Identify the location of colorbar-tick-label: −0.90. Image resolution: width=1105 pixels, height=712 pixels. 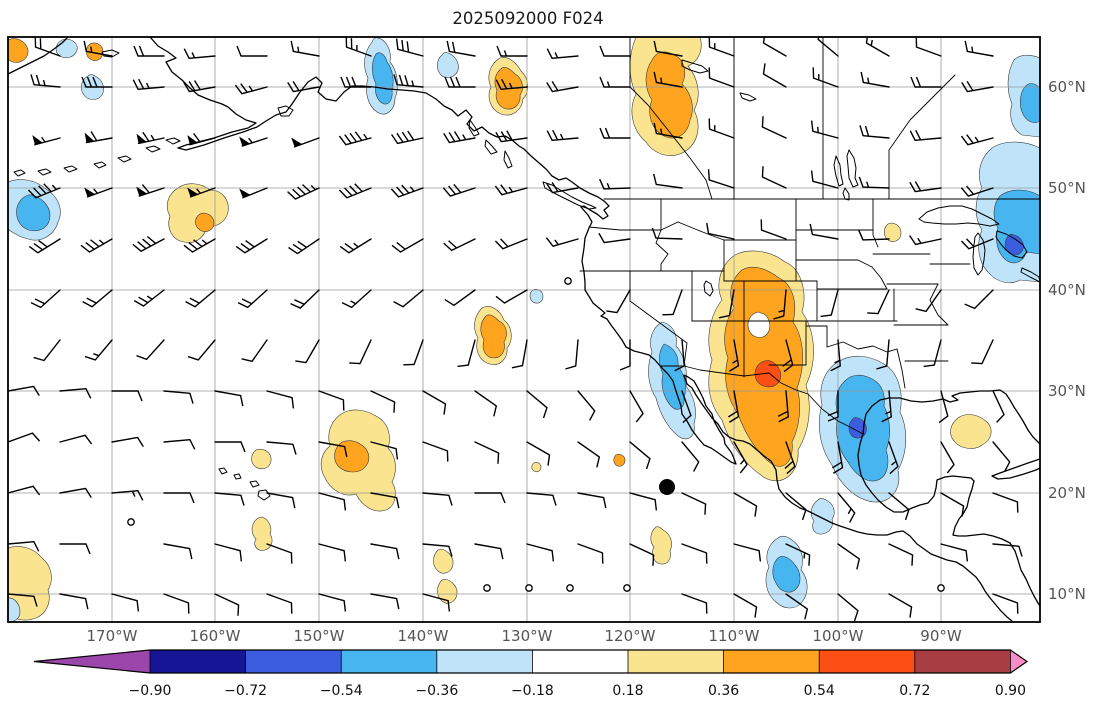
(150, 691).